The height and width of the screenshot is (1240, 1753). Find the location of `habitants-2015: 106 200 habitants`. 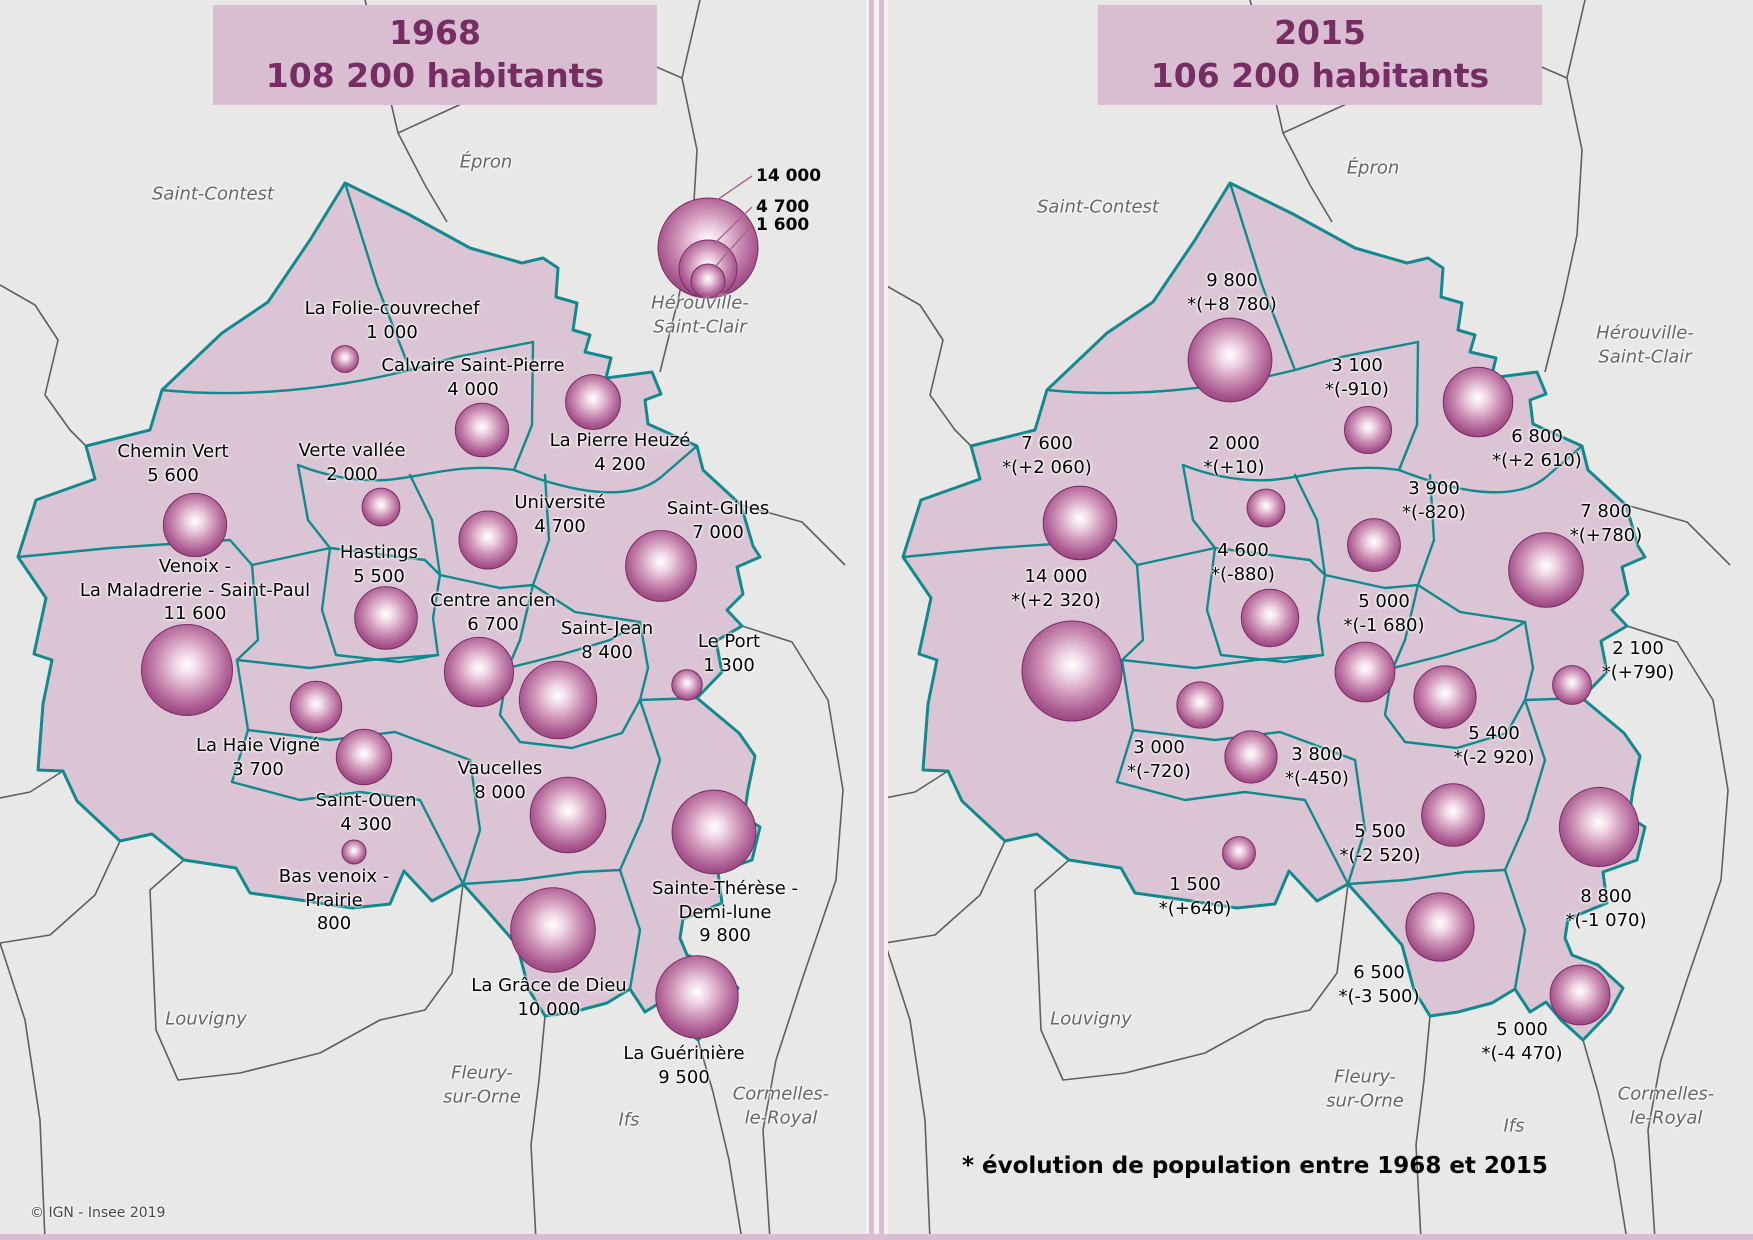

habitants-2015: 106 200 habitants is located at coordinates (1320, 75).